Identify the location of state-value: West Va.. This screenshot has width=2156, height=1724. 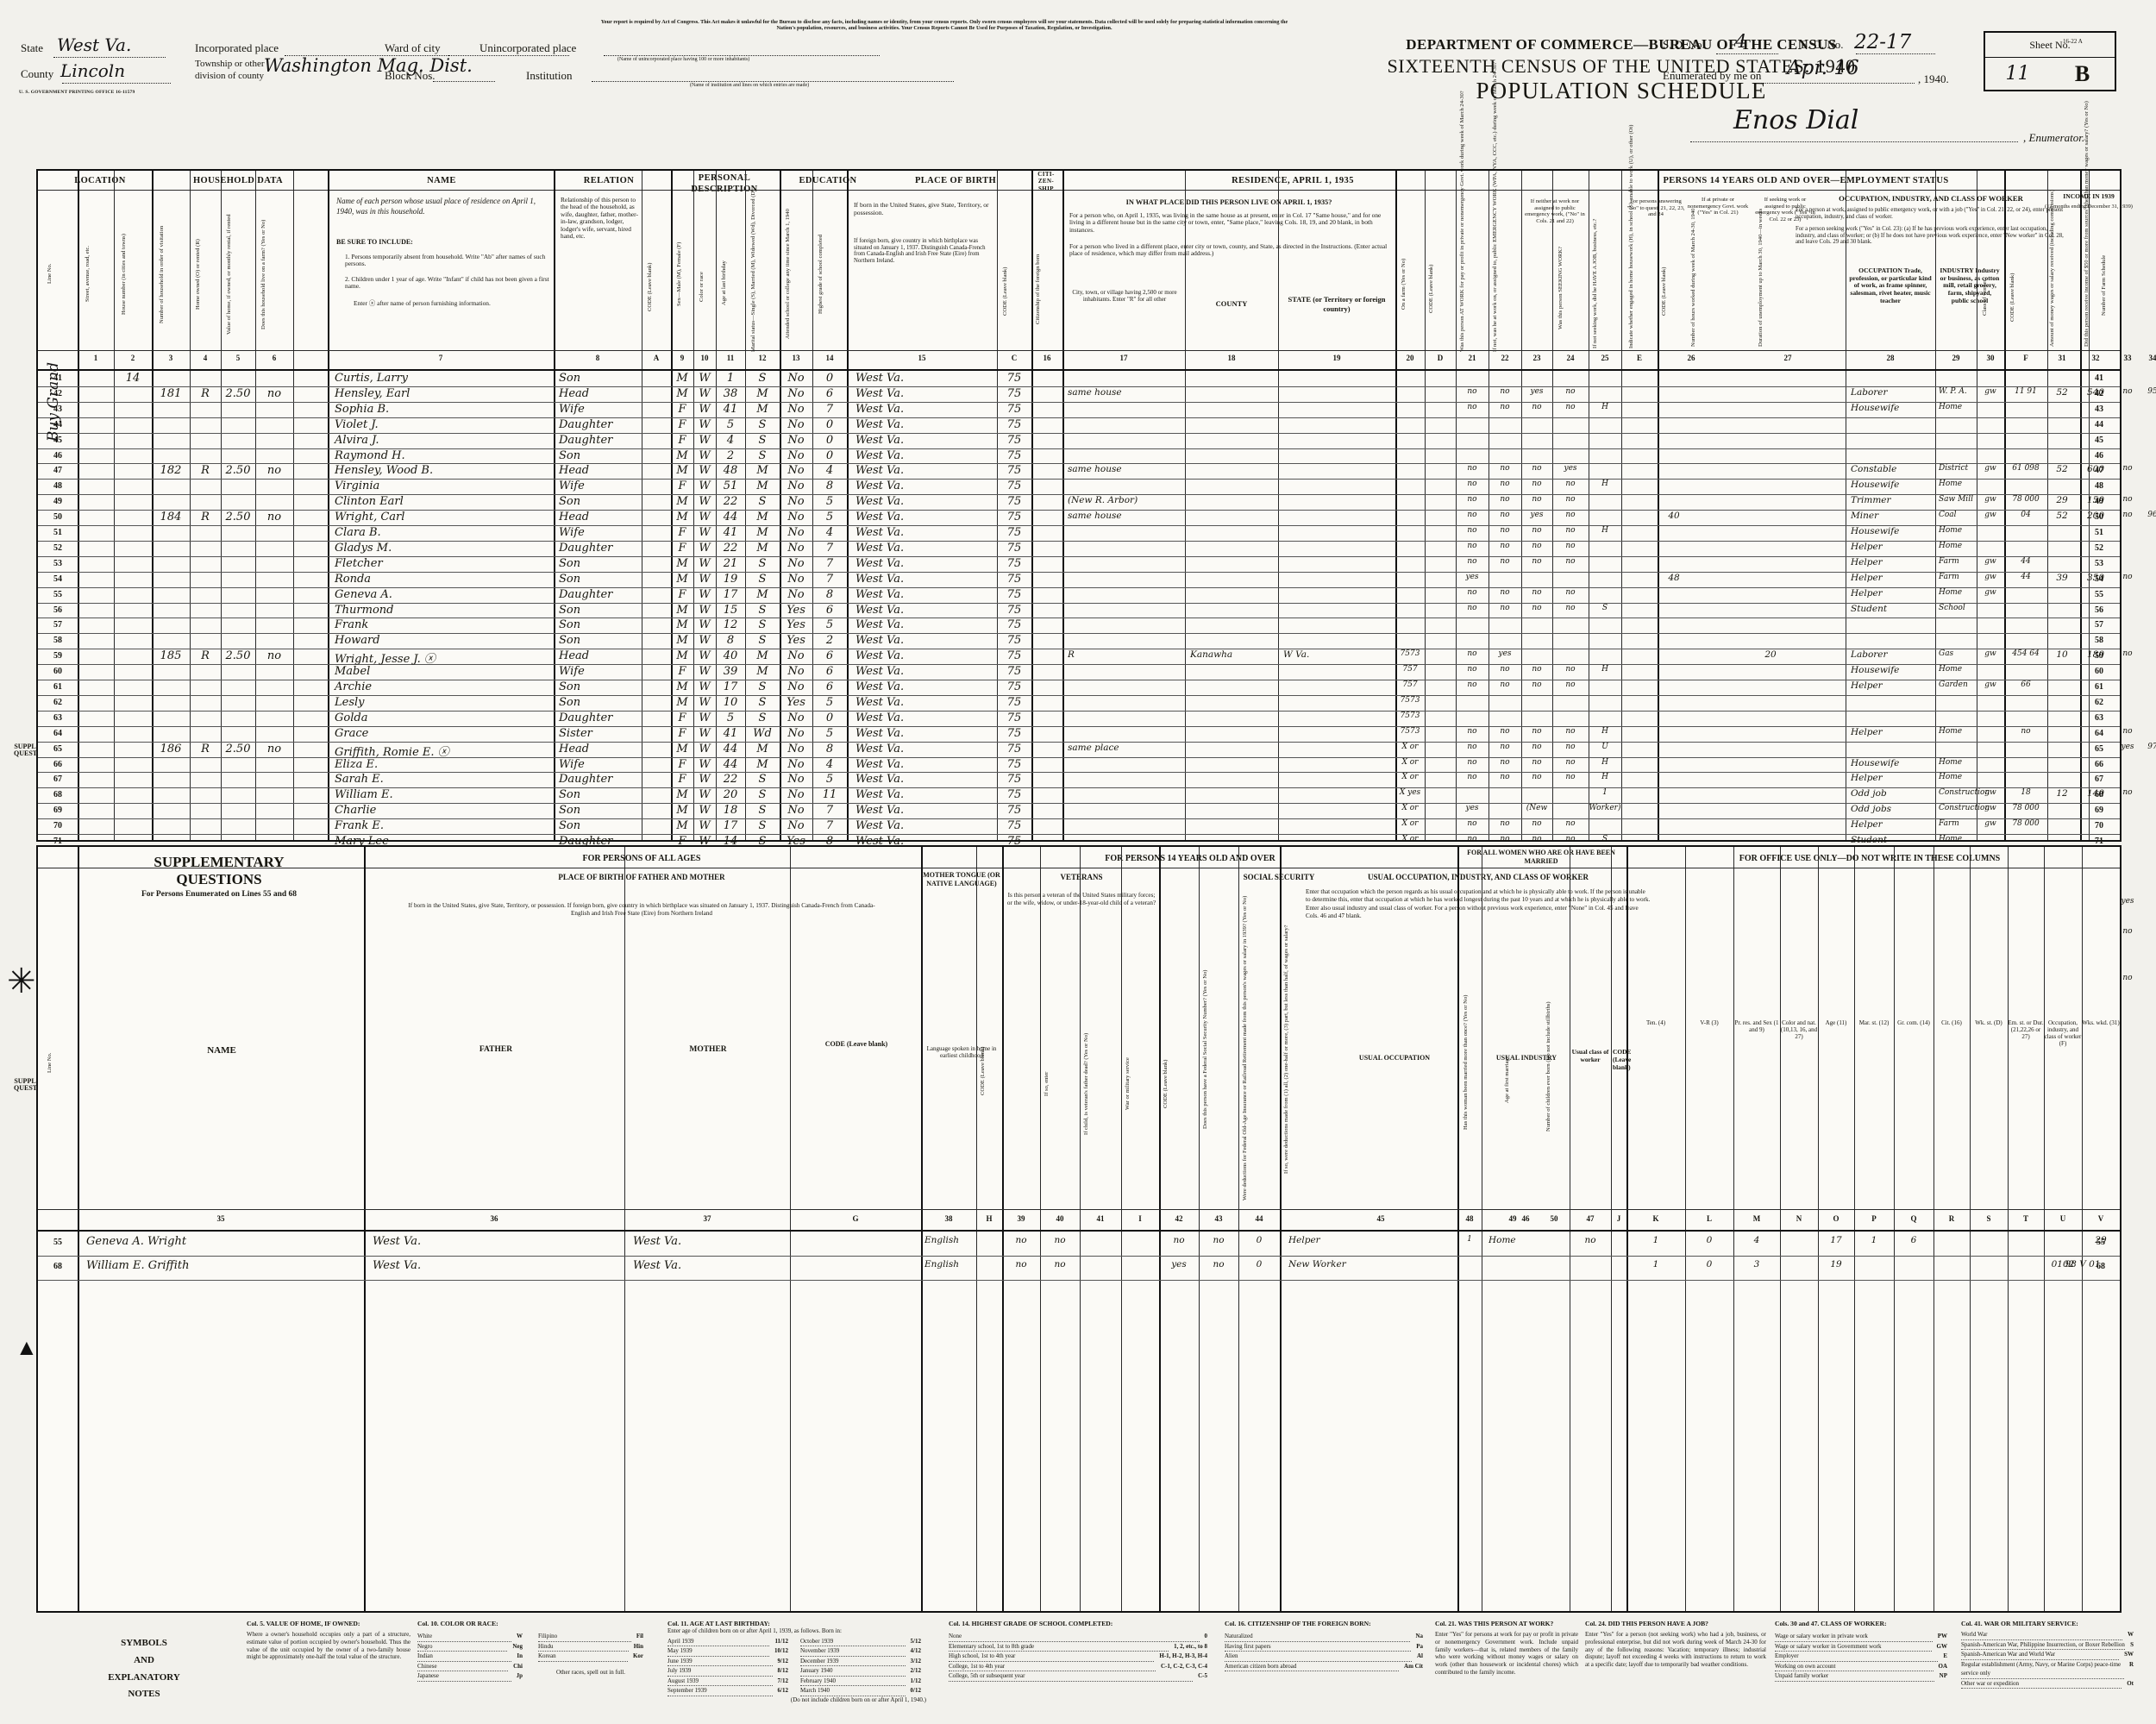
(94, 44).